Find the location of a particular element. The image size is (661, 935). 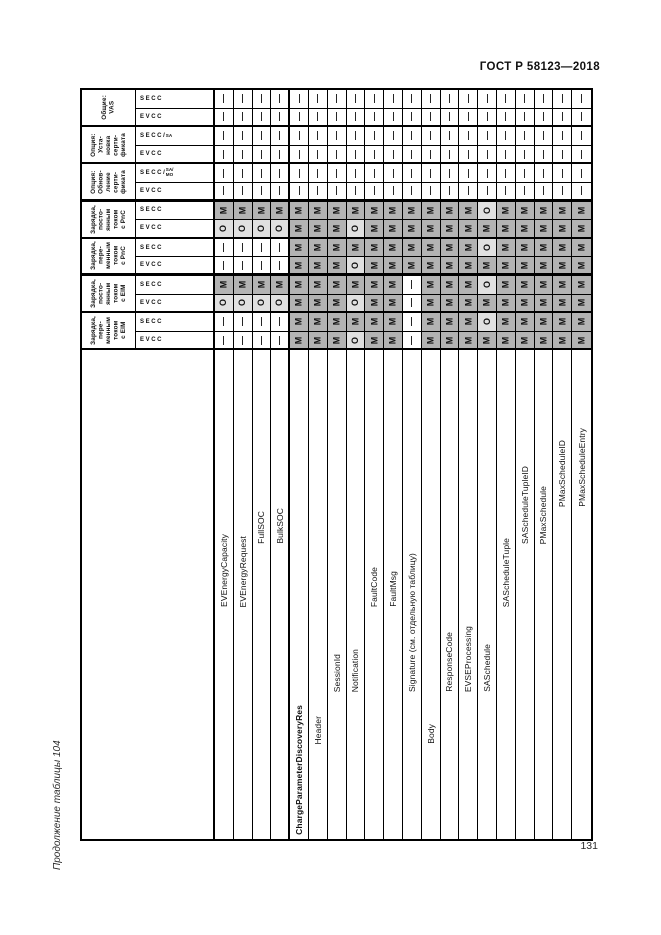

message-element-name: SAScheduleTupleID is located at coordinates (525, 594).